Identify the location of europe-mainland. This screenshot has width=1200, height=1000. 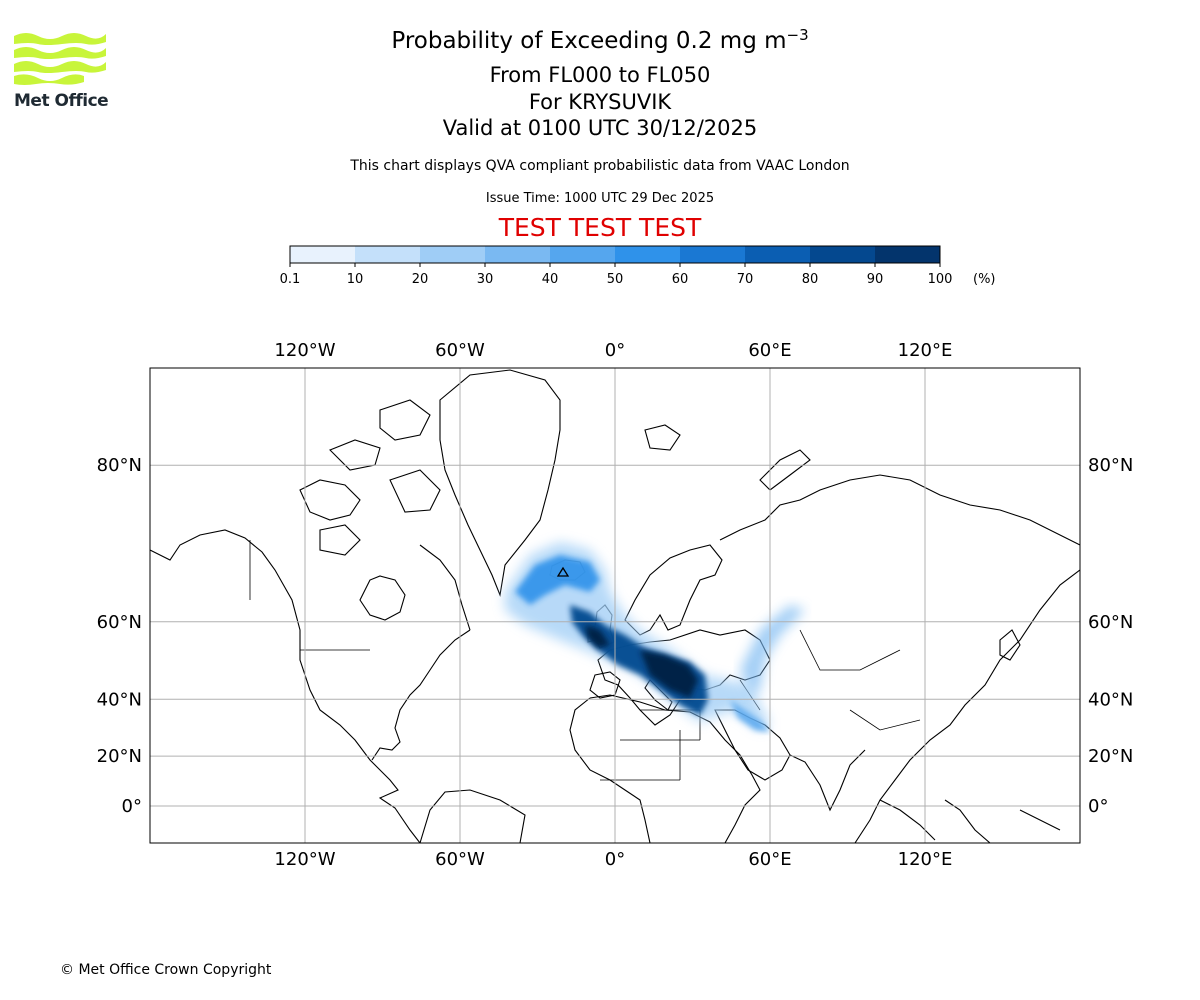
(684, 677).